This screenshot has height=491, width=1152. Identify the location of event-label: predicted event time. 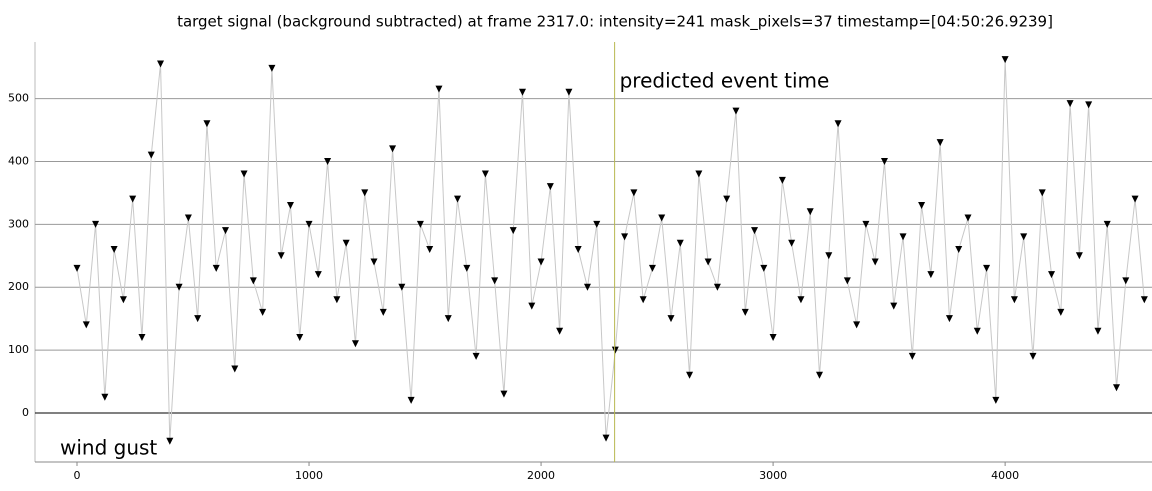
(725, 81).